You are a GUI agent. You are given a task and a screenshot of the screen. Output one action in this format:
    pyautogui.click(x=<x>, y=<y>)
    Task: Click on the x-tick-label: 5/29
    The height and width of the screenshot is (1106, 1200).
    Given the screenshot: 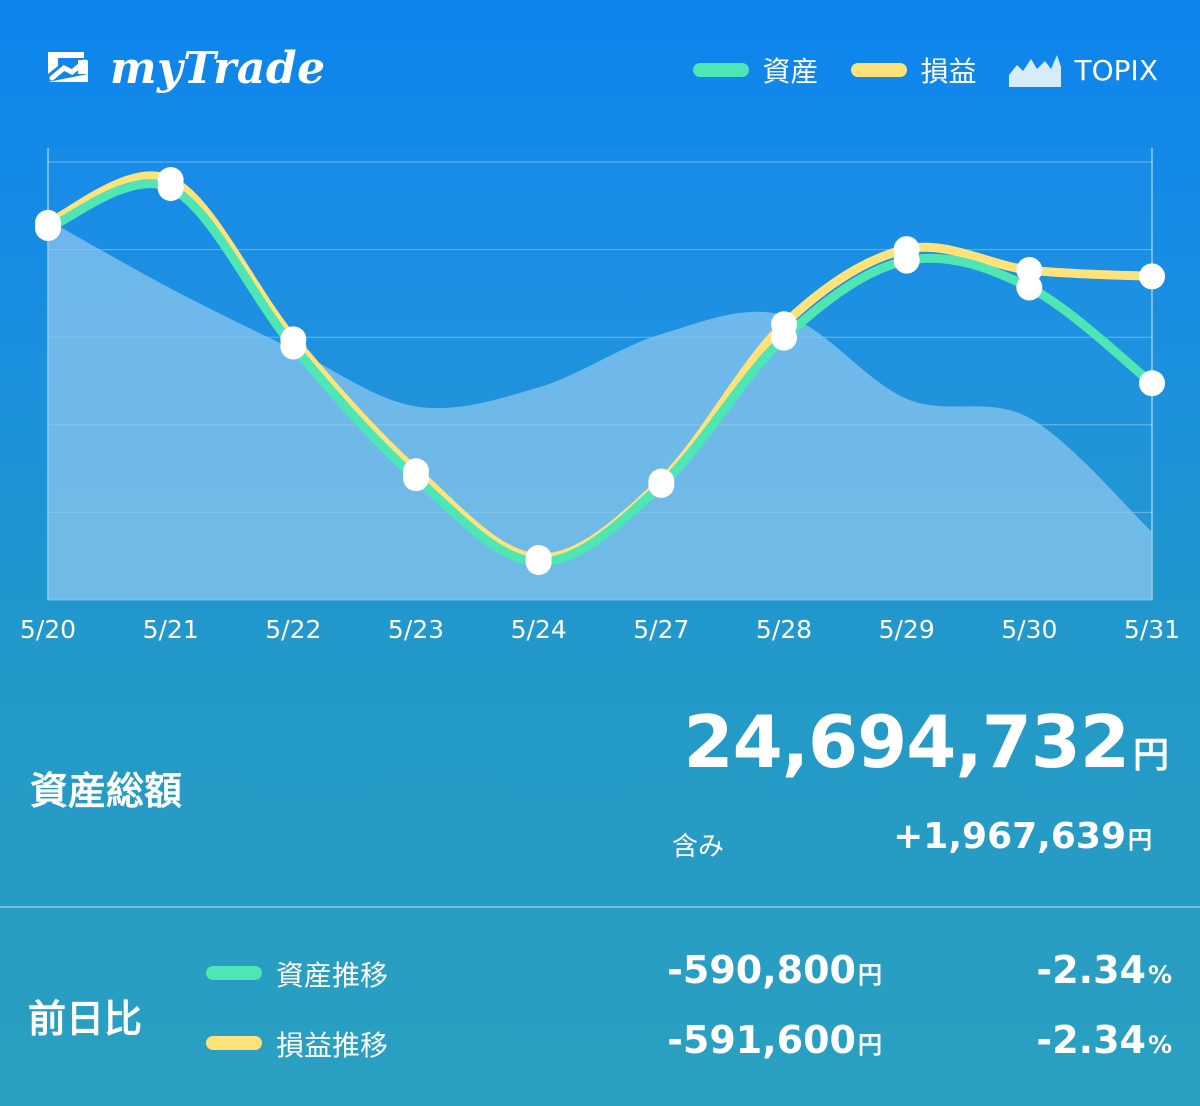 What is the action you would take?
    pyautogui.click(x=907, y=629)
    